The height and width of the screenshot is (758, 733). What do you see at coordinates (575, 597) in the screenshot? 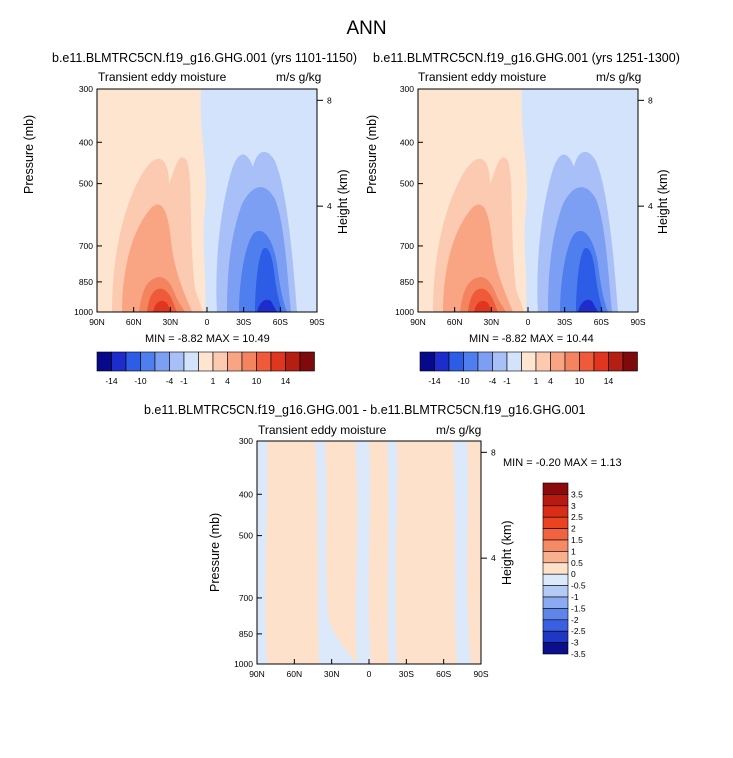
I see `colorbar-diff-label: -1` at bounding box center [575, 597].